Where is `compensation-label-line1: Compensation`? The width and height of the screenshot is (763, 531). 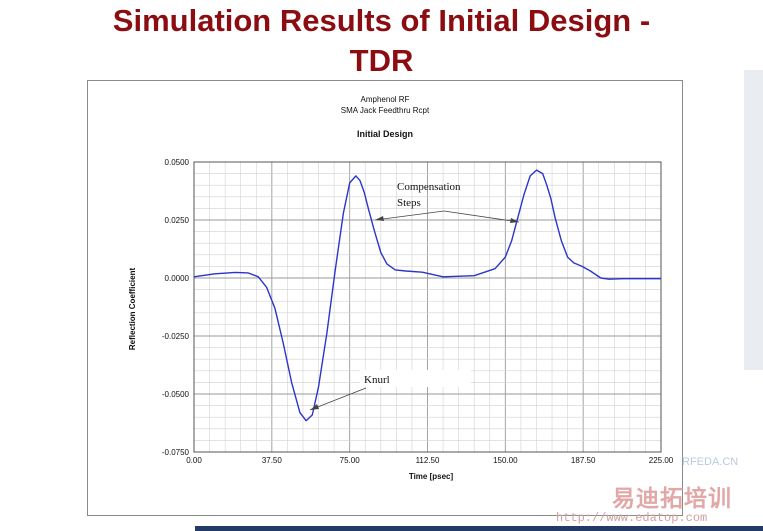 compensation-label-line1: Compensation is located at coordinates (429, 187).